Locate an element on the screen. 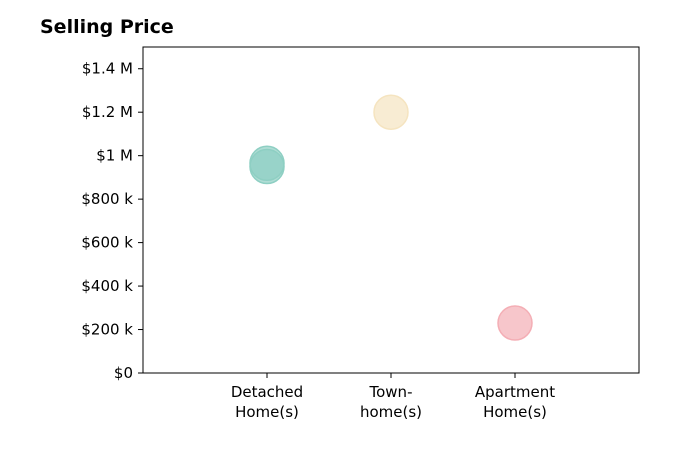 This screenshot has height=462, width=679. y-tick-label: $600 k is located at coordinates (107, 243).